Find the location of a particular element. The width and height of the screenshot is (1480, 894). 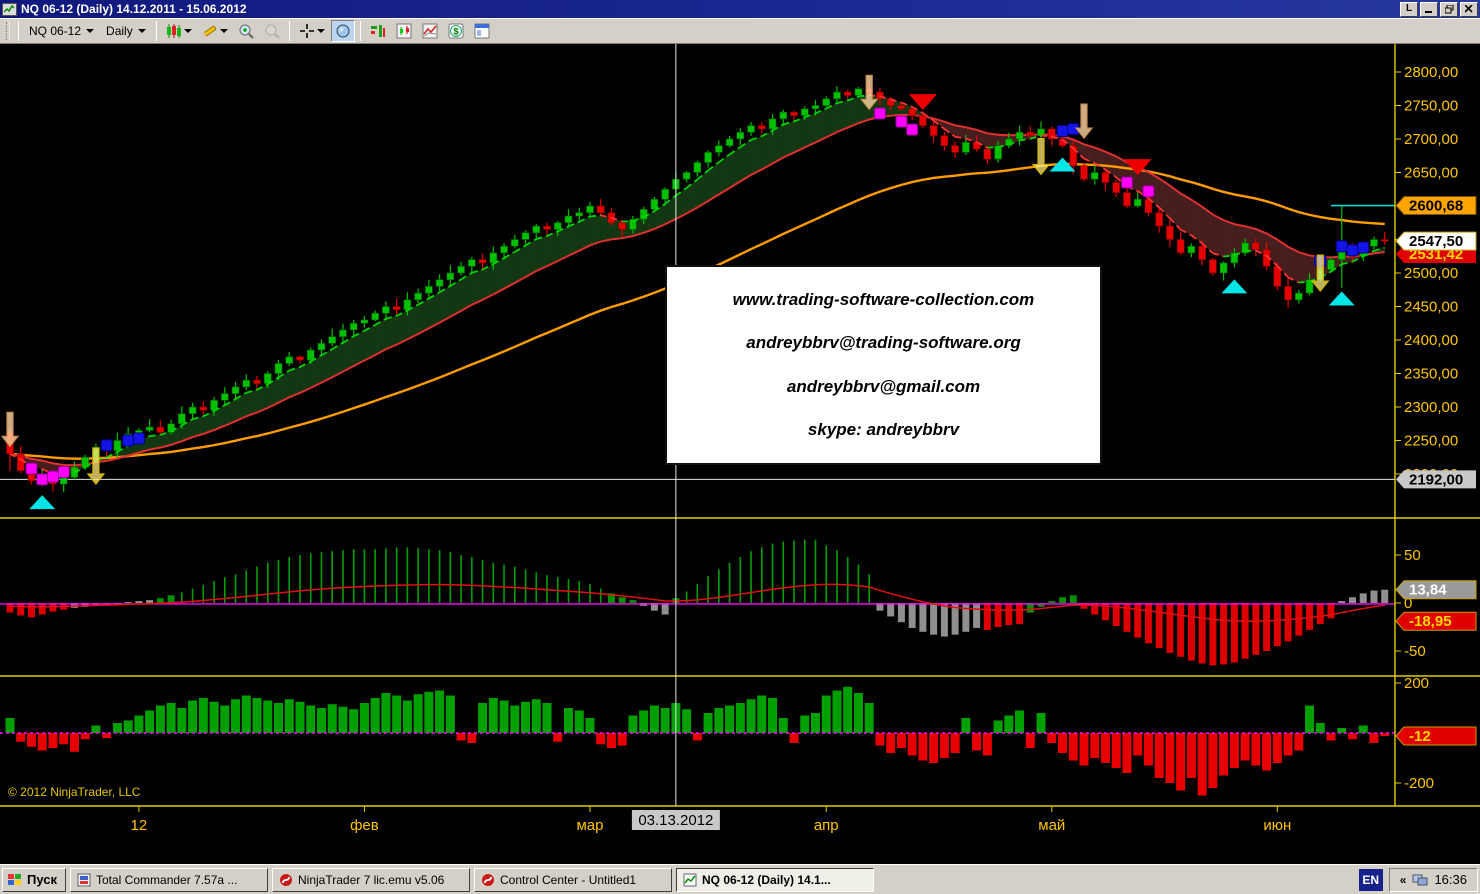

close-button is located at coordinates (1469, 9).